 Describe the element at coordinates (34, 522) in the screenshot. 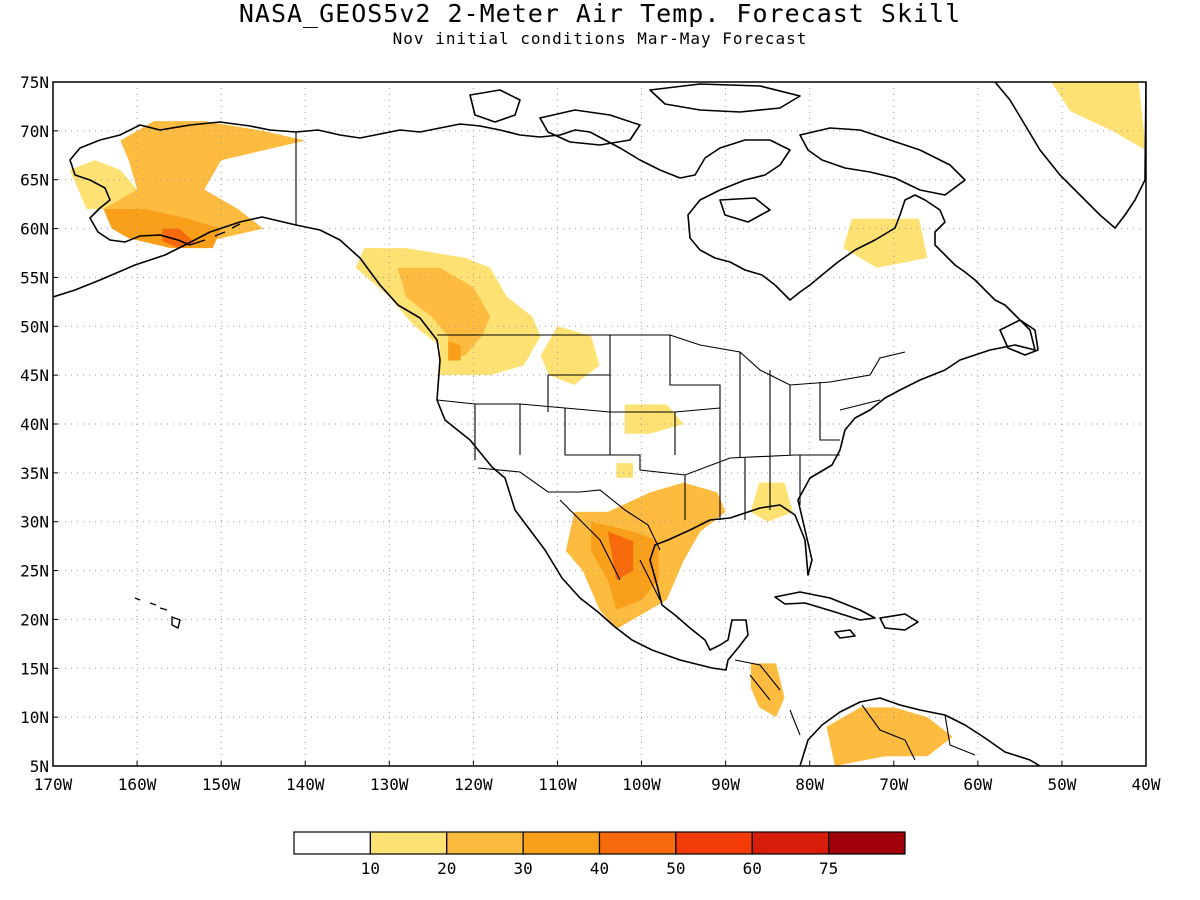

I see `lat-label: 30N` at that location.